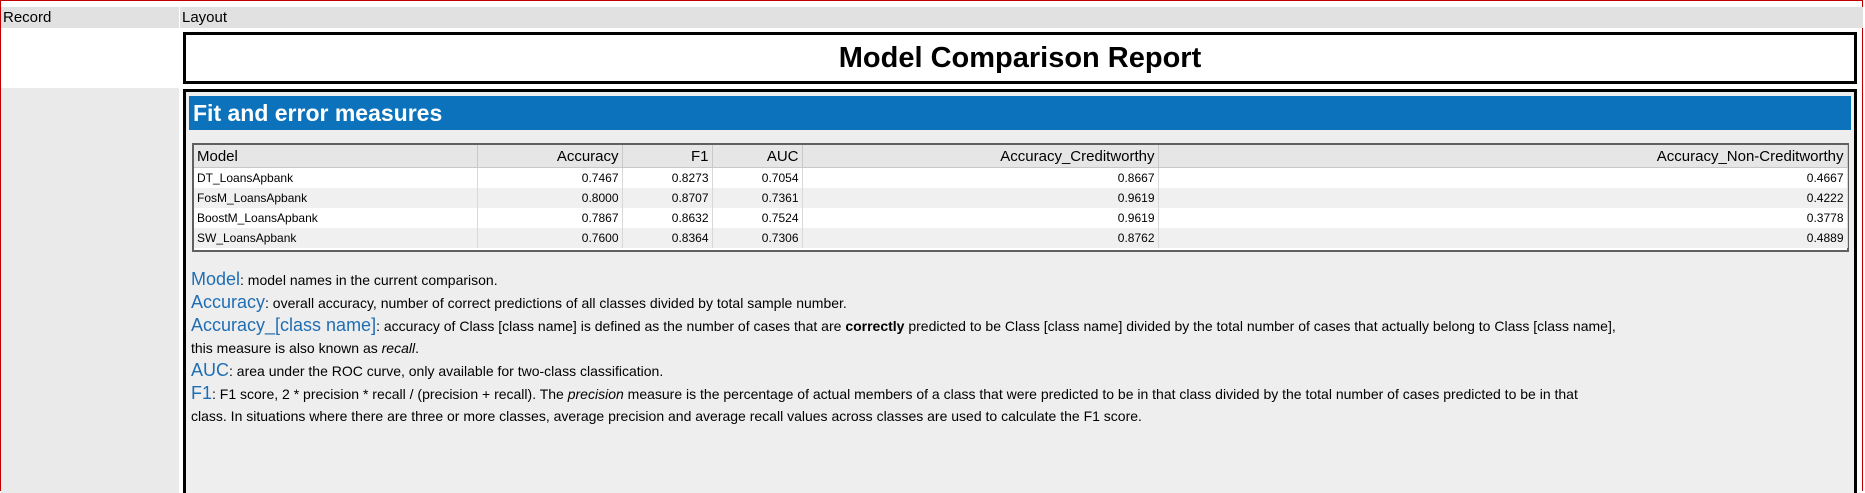 This screenshot has width=1865, height=493. I want to click on column-header-auc: AUC, so click(757, 156).